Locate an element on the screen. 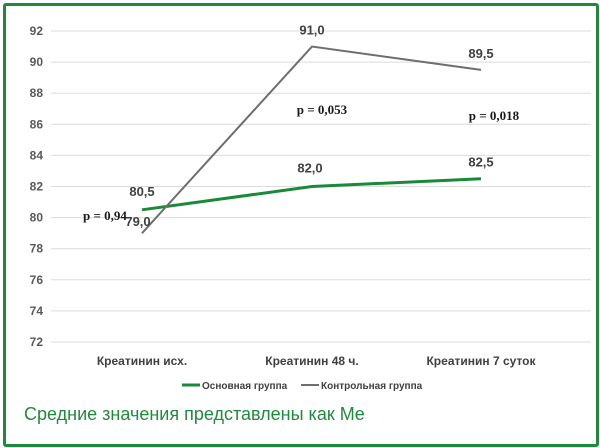 Image resolution: width=600 pixels, height=448 pixels. x-category-label: Креатинин 48 ч. is located at coordinates (311, 361).